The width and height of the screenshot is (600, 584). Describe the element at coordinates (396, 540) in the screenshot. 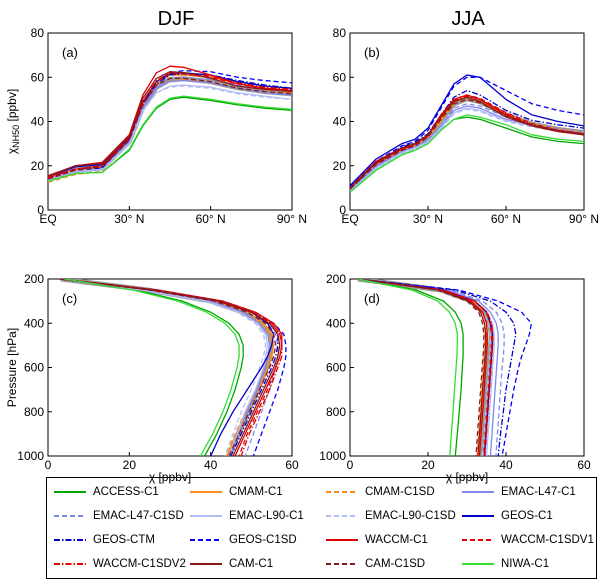

I see `legend-label: WACCM-C1` at that location.